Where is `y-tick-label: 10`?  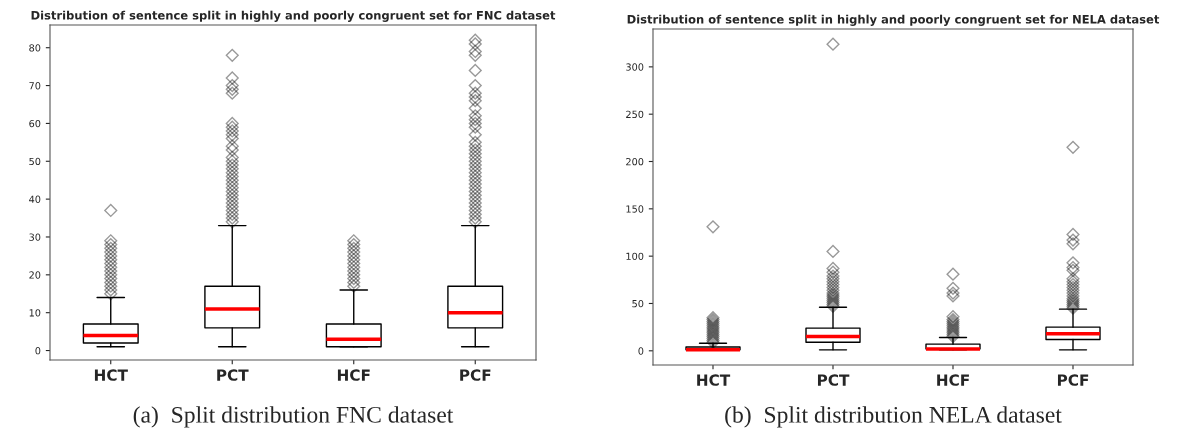
y-tick-label: 10 is located at coordinates (35, 313).